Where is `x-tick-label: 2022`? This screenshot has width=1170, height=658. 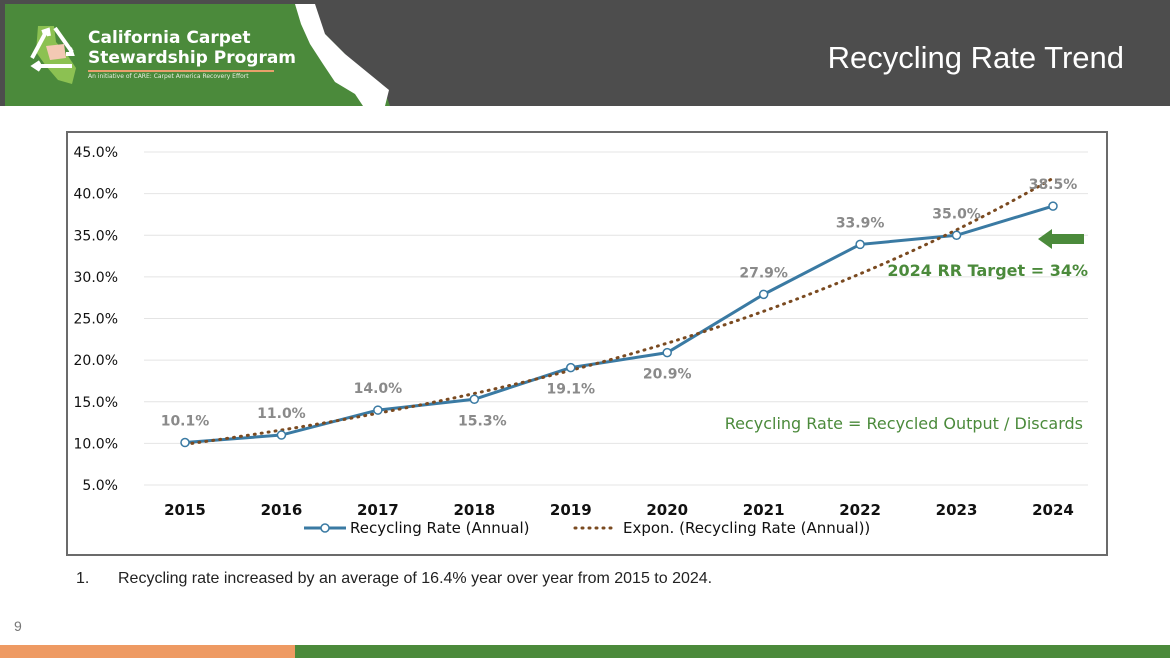
x-tick-label: 2022 is located at coordinates (860, 510).